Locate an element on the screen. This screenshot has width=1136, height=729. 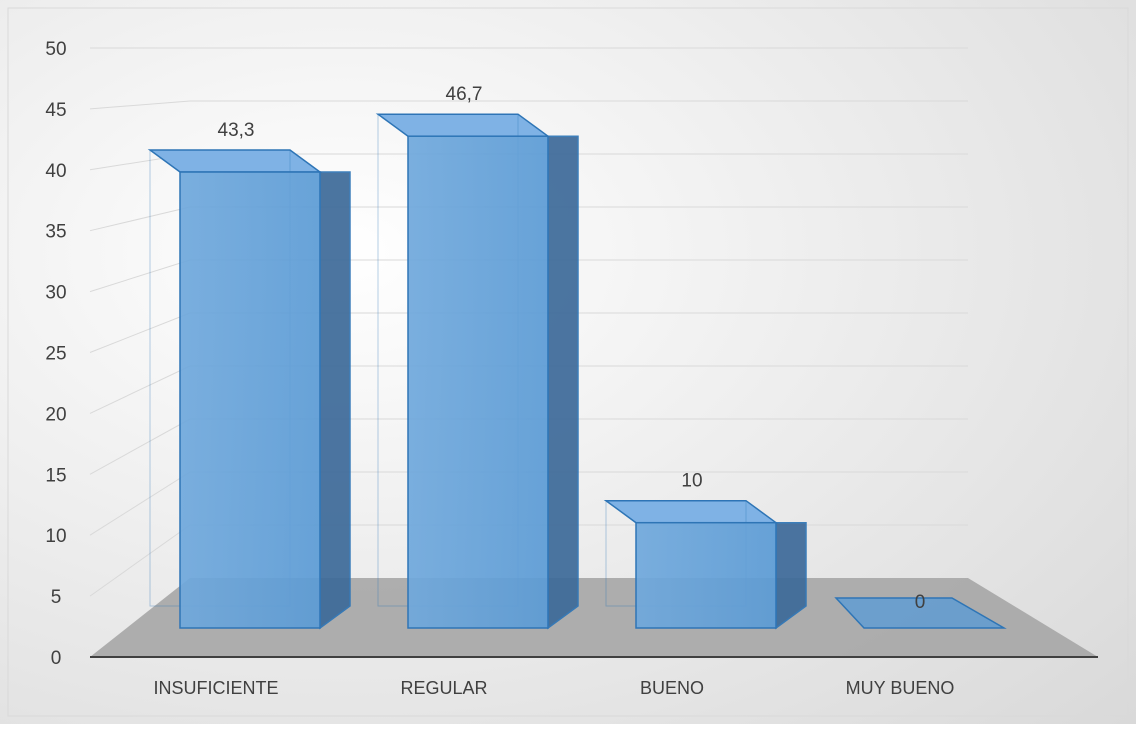
y-tick-label: 0 is located at coordinates (56, 658).